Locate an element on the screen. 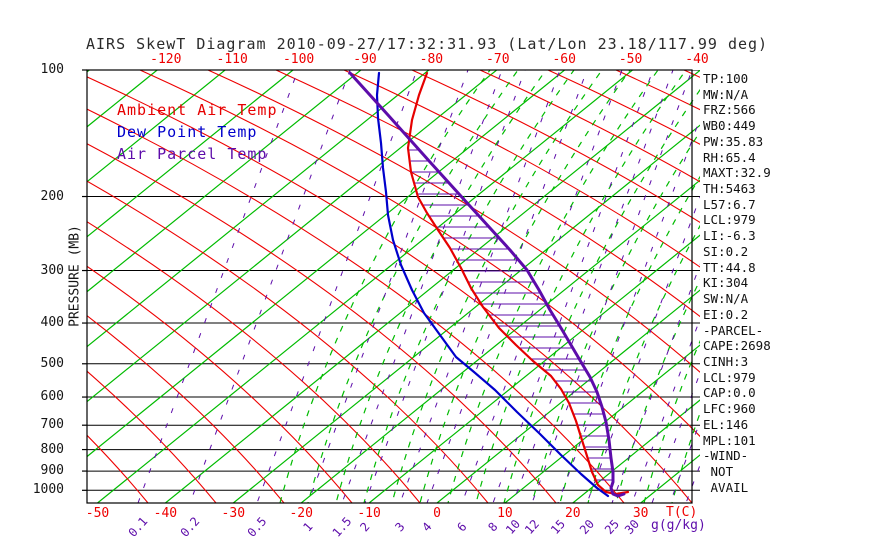 This screenshot has height=560, width=870. pressure-label: 600 is located at coordinates (52, 397).